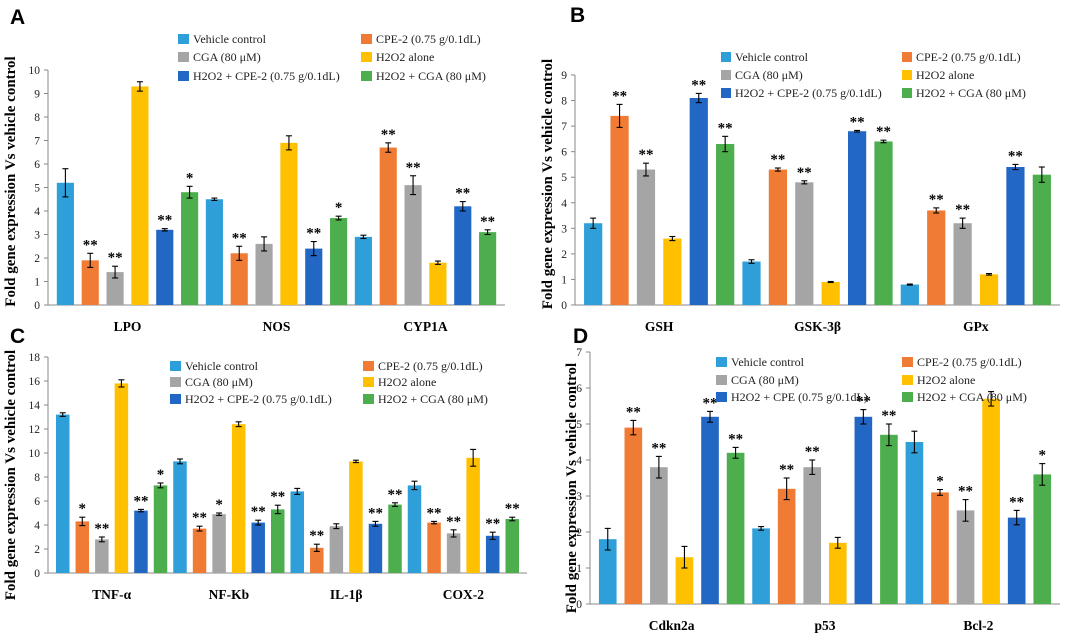 The image size is (1072, 635). Describe the element at coordinates (579, 353) in the screenshot. I see `y-tick-label: 7` at that location.